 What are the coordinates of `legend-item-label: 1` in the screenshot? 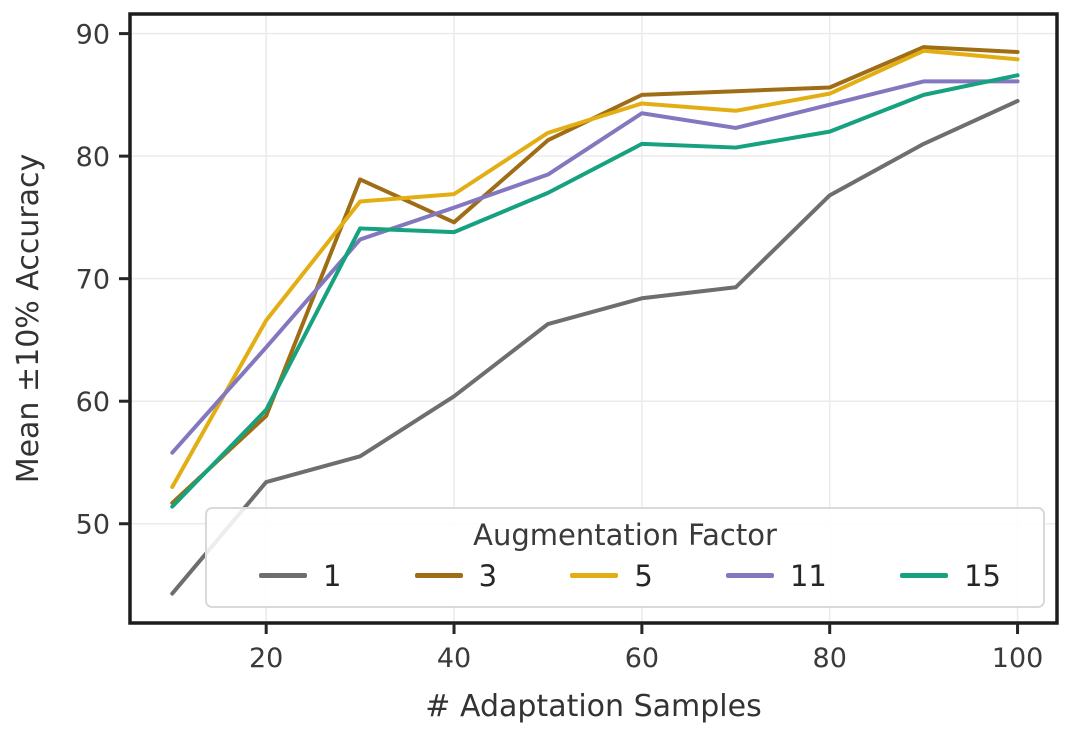 It's located at (332, 575).